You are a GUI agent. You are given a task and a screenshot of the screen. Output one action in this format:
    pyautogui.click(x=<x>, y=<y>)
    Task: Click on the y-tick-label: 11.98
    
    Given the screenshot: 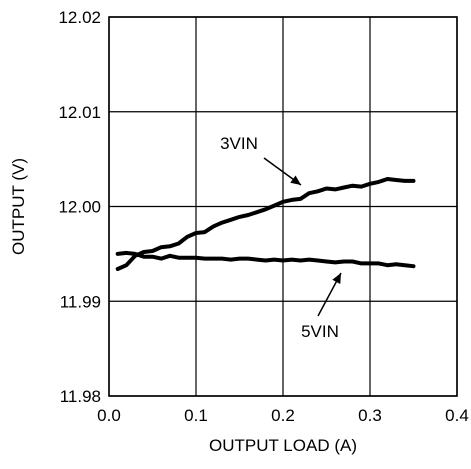 What is the action you would take?
    pyautogui.click(x=80, y=396)
    